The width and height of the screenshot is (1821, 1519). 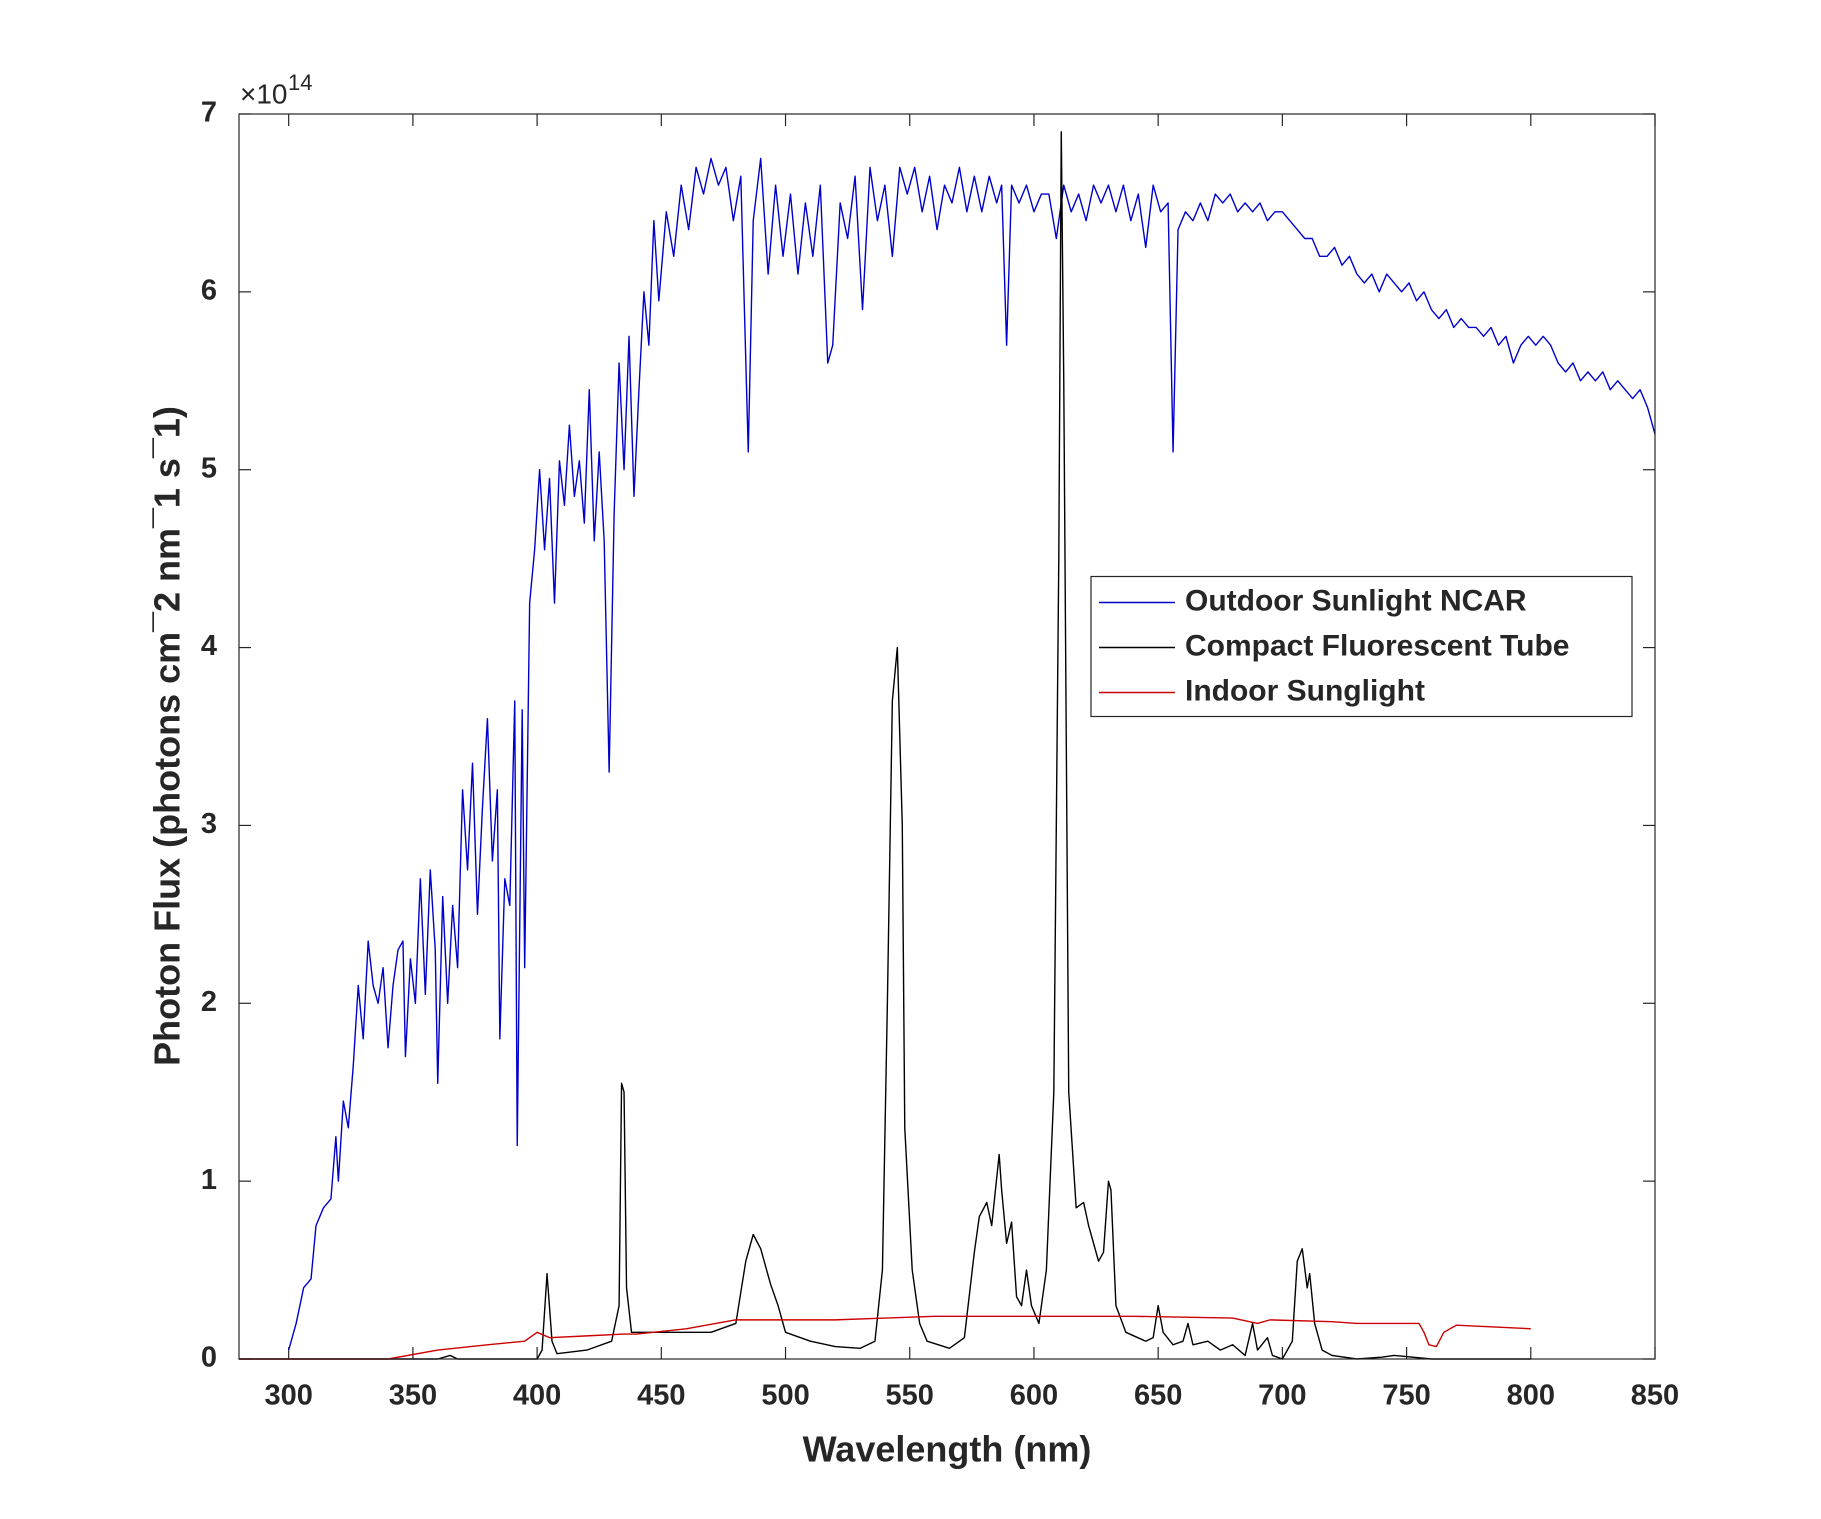 What do you see at coordinates (537, 1396) in the screenshot?
I see `x-tick-label: 400` at bounding box center [537, 1396].